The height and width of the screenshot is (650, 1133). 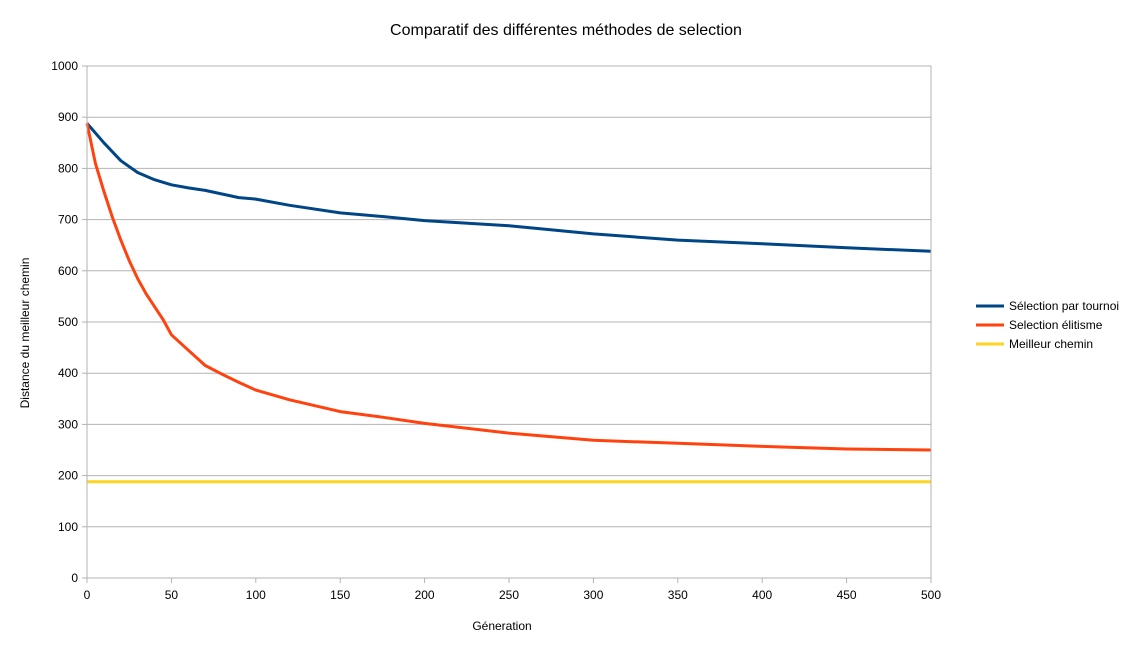 I want to click on x-tick-label: 450, so click(x=847, y=595).